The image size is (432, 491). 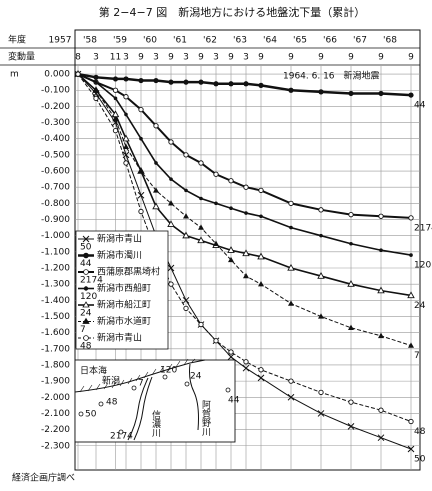 I want to click on year-label: 1957, so click(x=60, y=41).